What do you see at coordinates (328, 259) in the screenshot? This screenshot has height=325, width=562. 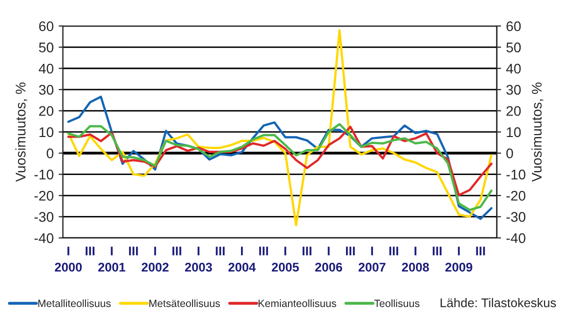 I see `x-tick-label: I 2006` at bounding box center [328, 259].